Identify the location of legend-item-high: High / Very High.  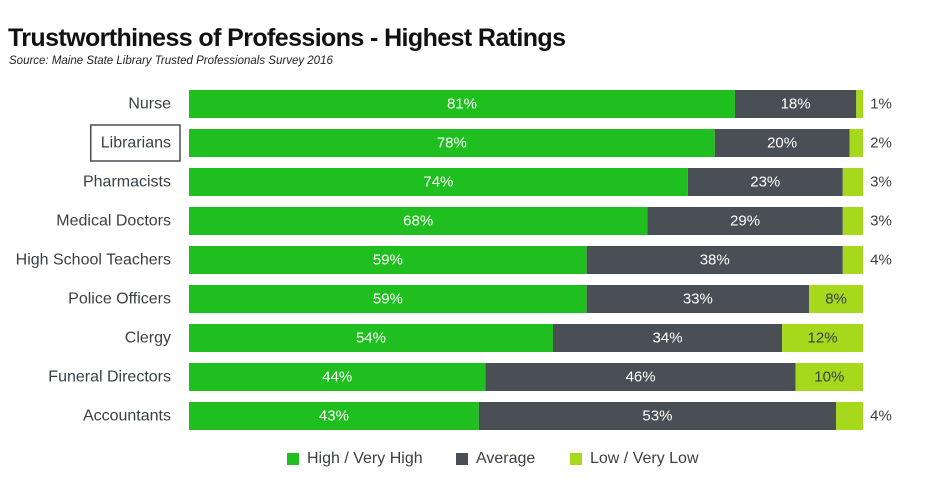
(355, 459).